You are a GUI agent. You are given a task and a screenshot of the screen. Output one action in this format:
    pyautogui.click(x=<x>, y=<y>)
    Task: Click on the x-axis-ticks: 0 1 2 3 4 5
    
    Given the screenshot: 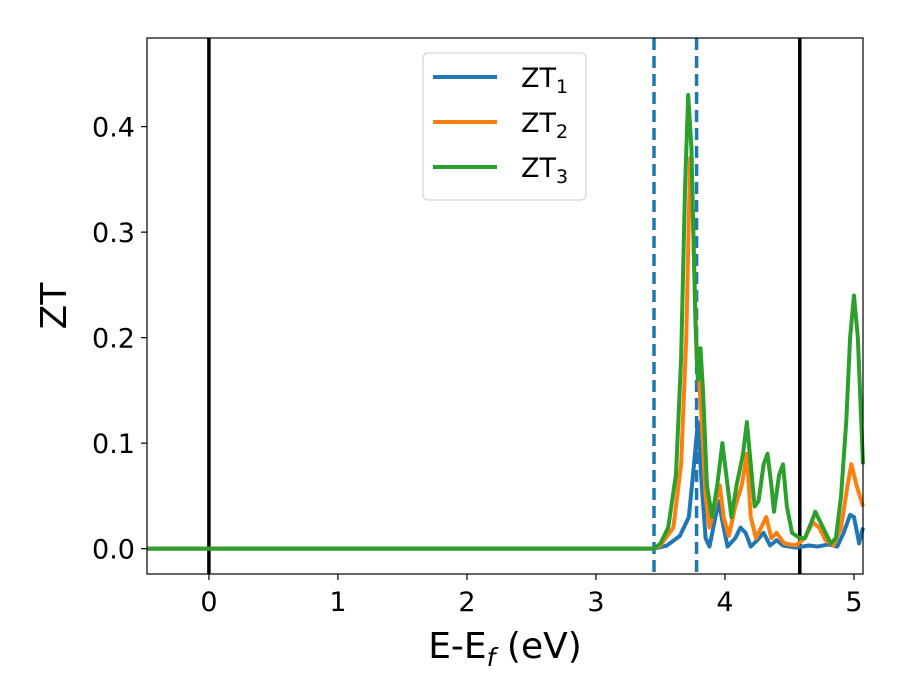 What is the action you would take?
    pyautogui.click(x=531, y=596)
    